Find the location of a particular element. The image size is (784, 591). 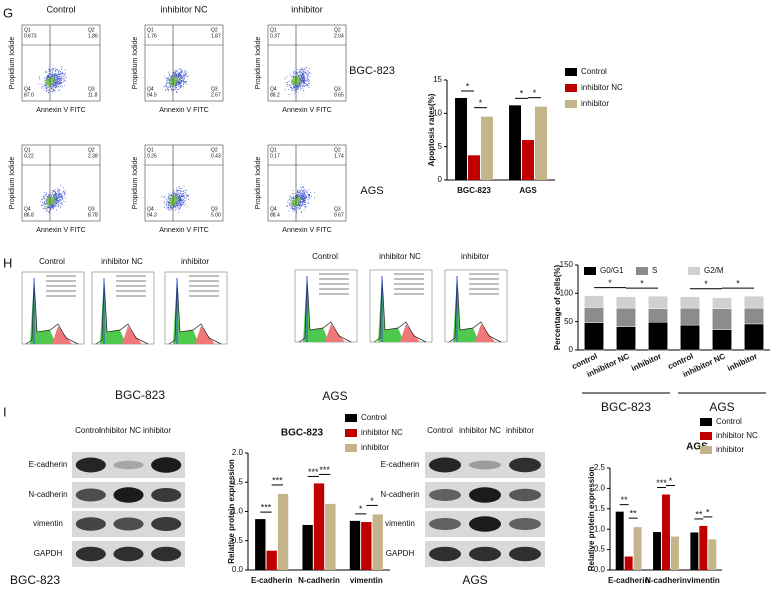

y-tick-label: 10 is located at coordinates (437, 112).